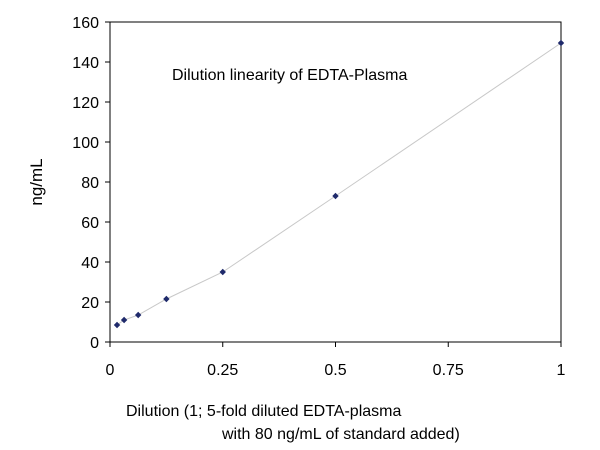  I want to click on x-tick-label: 0, so click(110, 370).